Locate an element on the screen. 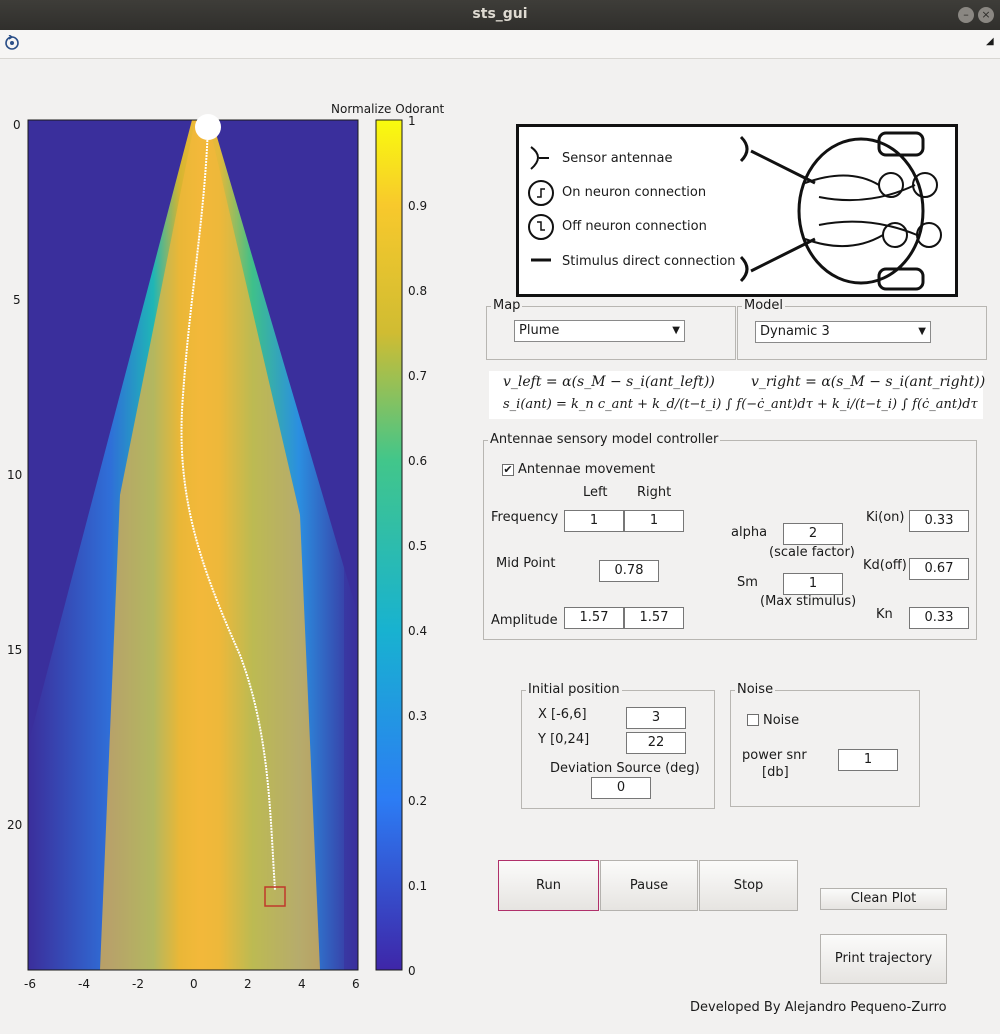  amplitude-label: Amplitude is located at coordinates (524, 620).